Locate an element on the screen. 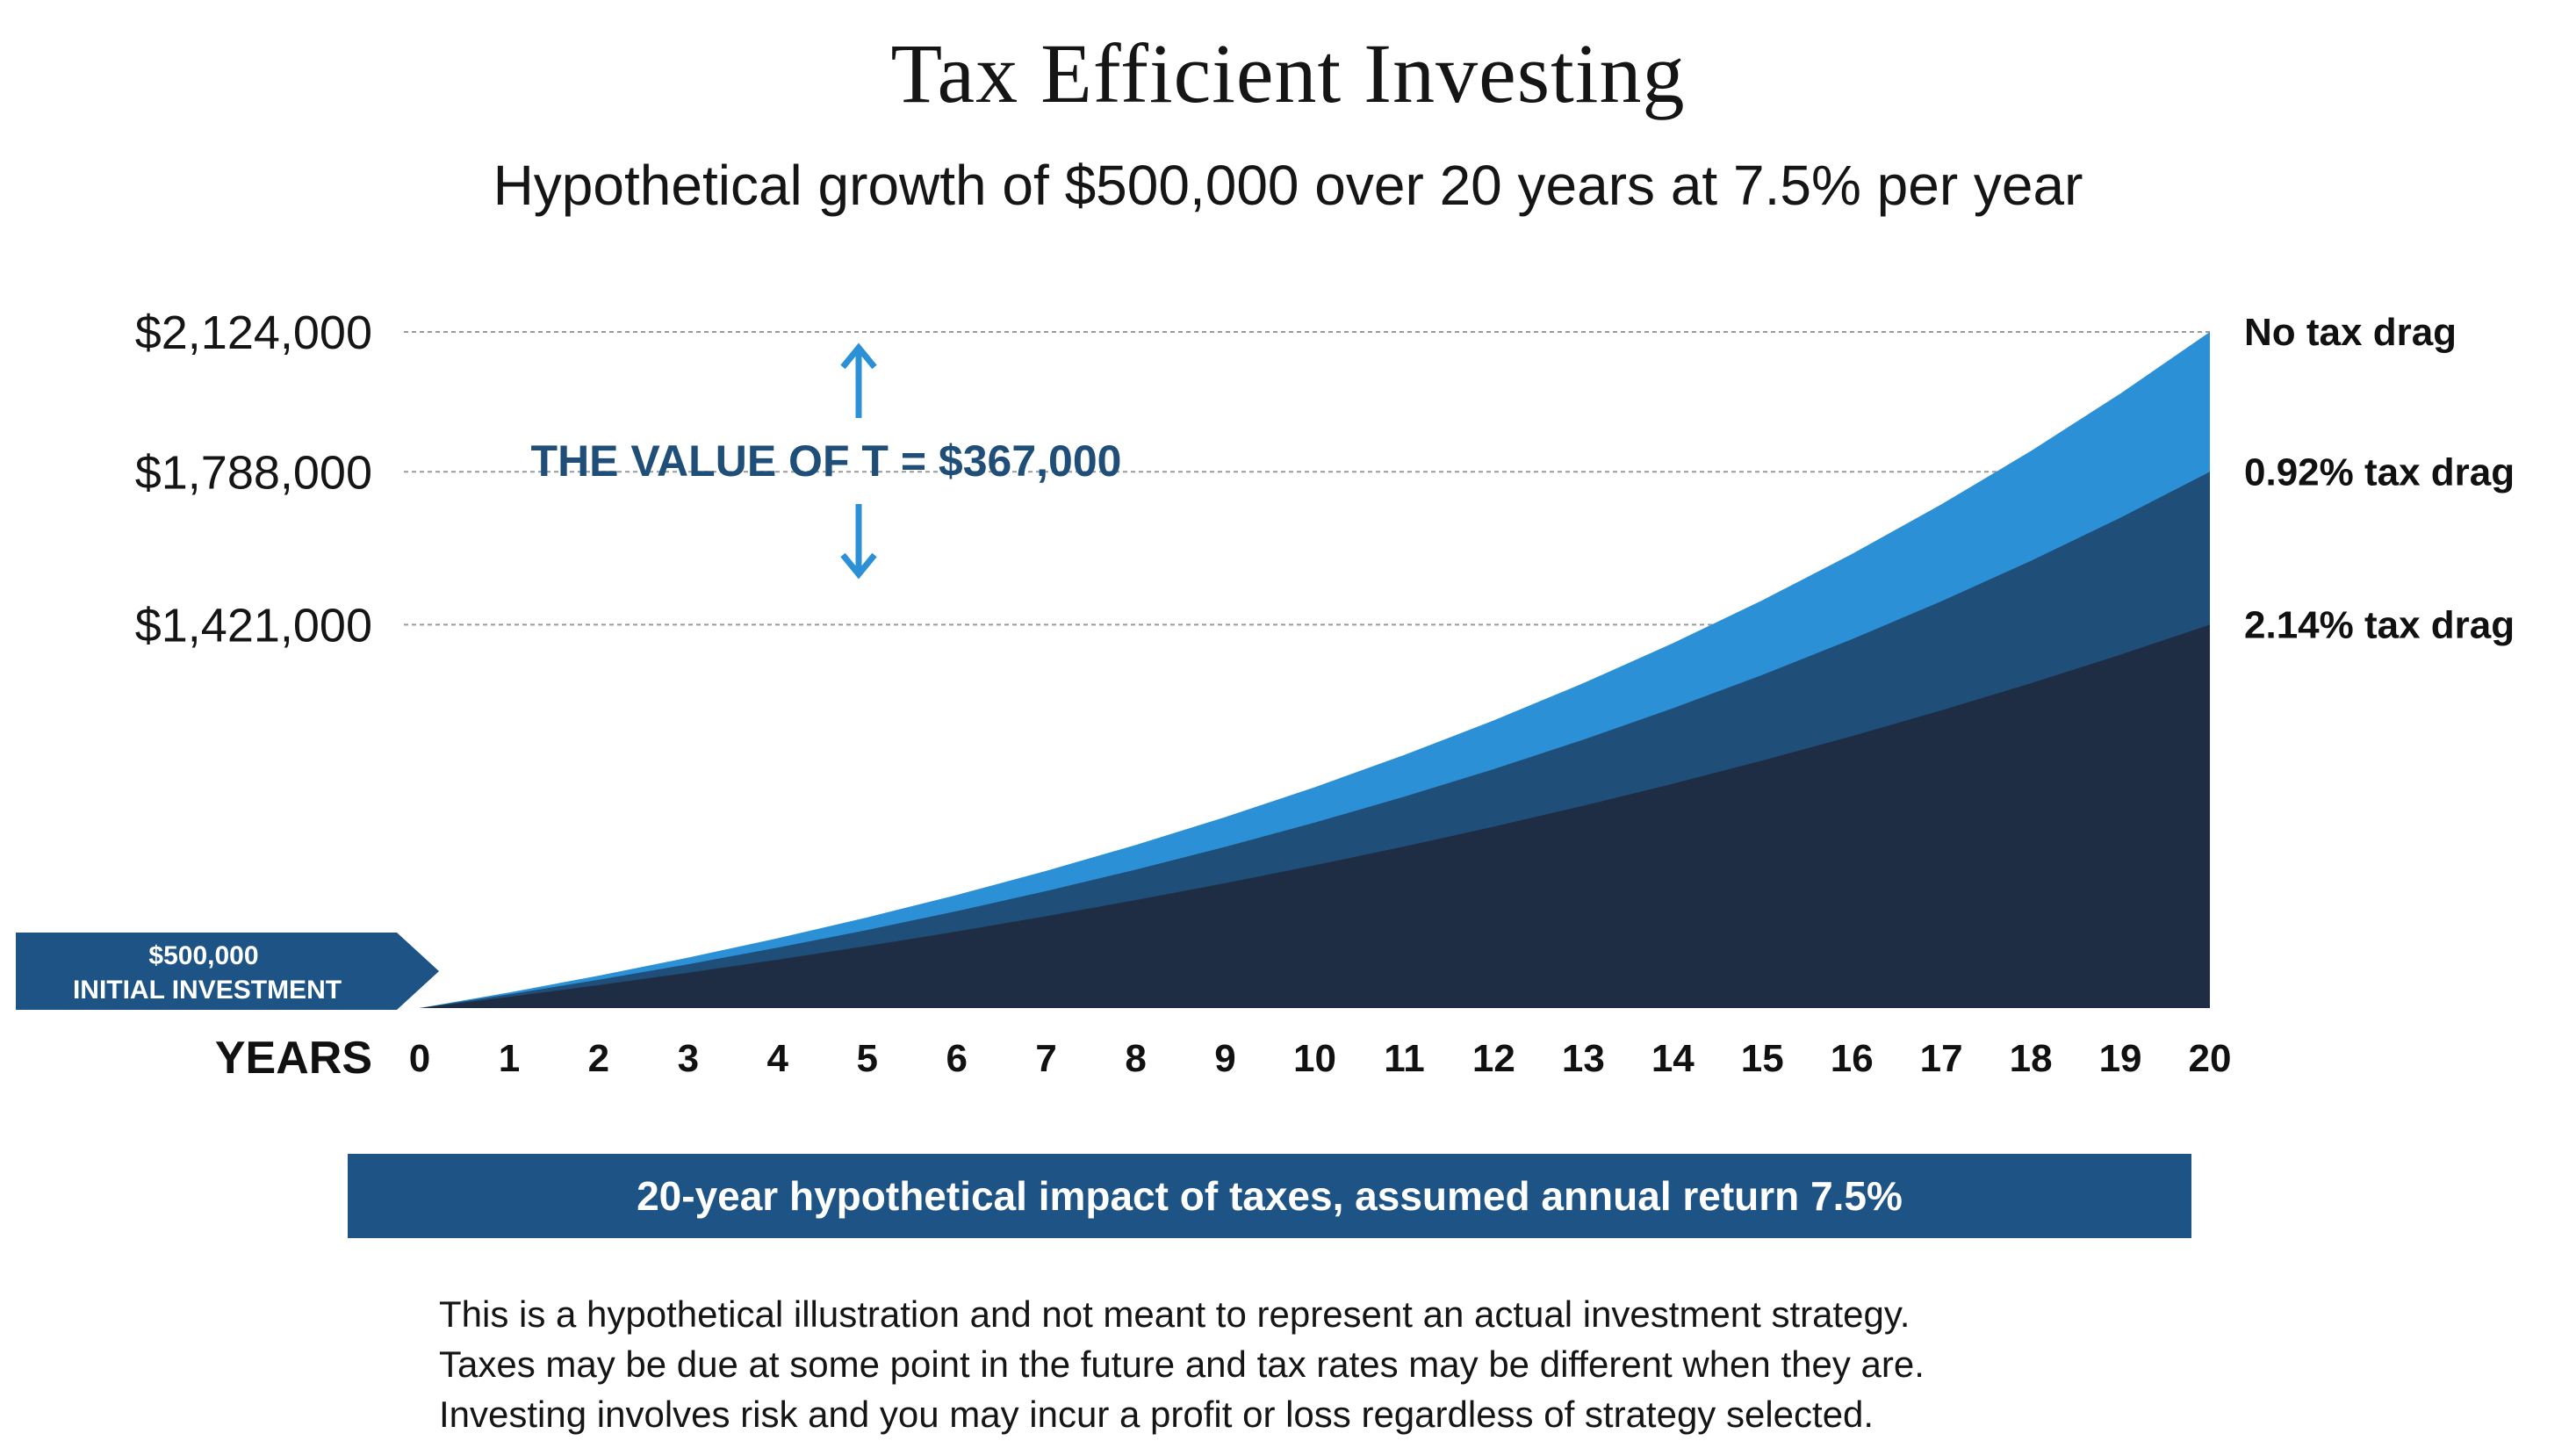 Image resolution: width=2576 pixels, height=1448 pixels. initial-investment-arrow-shape is located at coordinates (227, 971).